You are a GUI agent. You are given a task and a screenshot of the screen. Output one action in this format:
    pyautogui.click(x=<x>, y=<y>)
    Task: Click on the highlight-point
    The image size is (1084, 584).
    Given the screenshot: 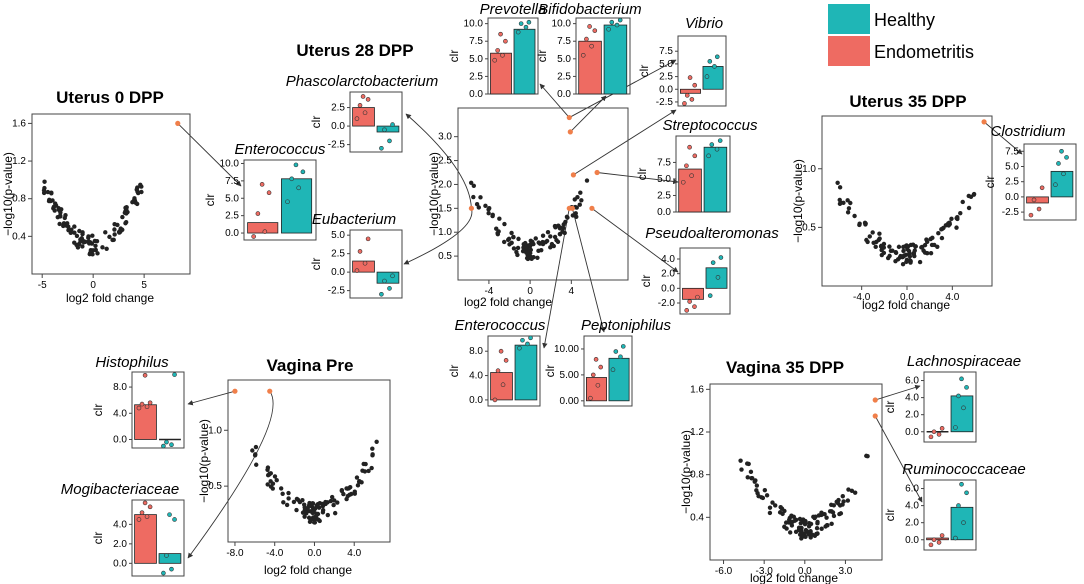 What is the action you would take?
    pyautogui.click(x=569, y=117)
    